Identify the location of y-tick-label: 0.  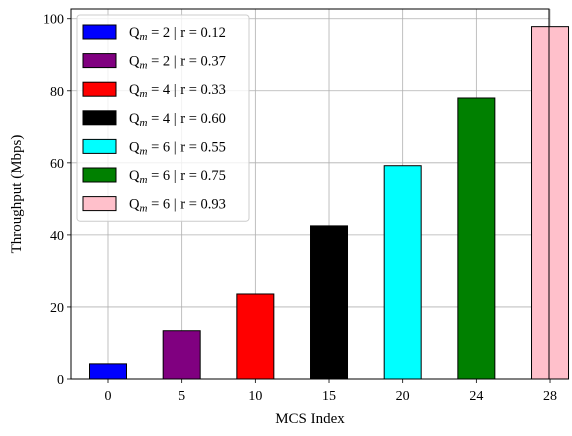
(60, 380).